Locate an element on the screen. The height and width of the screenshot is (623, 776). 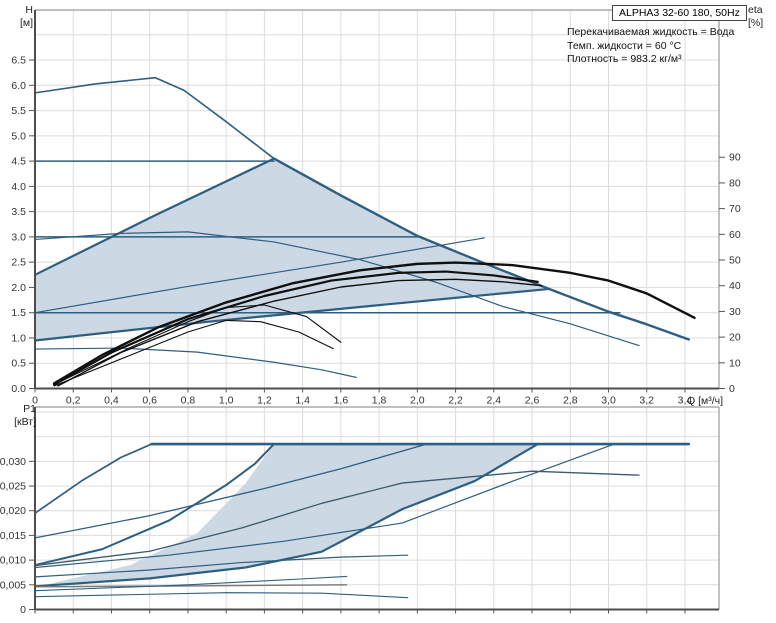
x-tick-label: 2,4 is located at coordinates (493, 401).